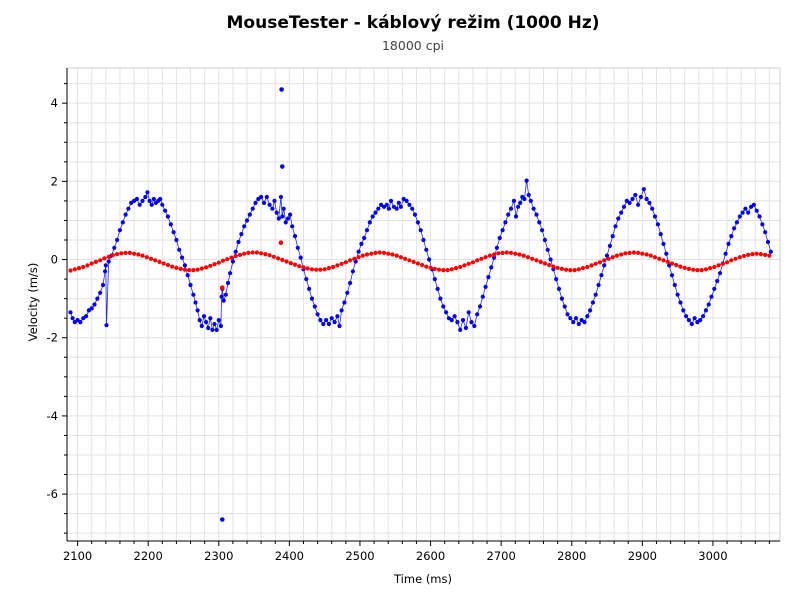 The width and height of the screenshot is (800, 600). I want to click on x-tick-label: 3000, so click(712, 556).